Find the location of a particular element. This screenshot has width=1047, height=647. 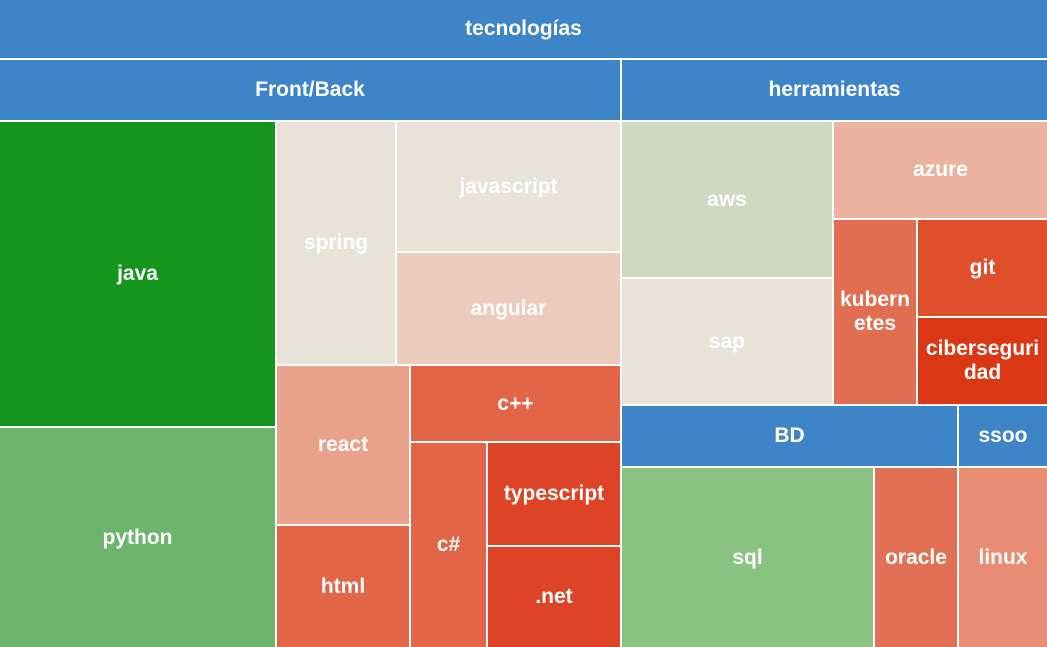

tile-angular: angular is located at coordinates (509, 309).